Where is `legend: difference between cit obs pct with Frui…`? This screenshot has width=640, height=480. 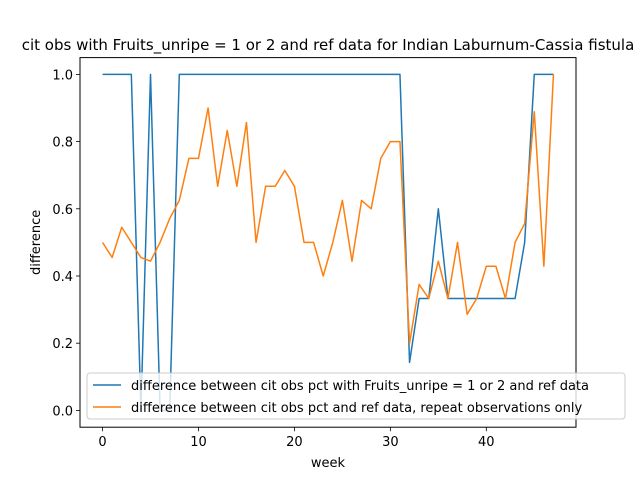
legend: difference between cit obs pct with Frui… is located at coordinates (356, 396).